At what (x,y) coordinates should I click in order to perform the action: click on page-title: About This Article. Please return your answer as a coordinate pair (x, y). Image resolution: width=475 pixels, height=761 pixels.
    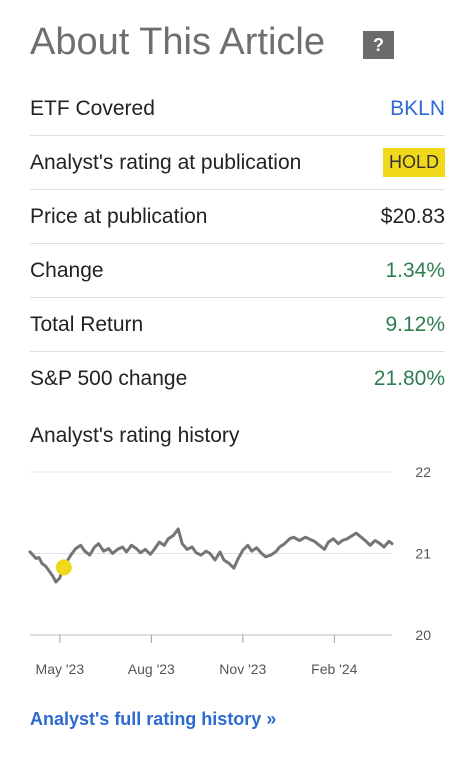
    Looking at the image, I should click on (178, 42).